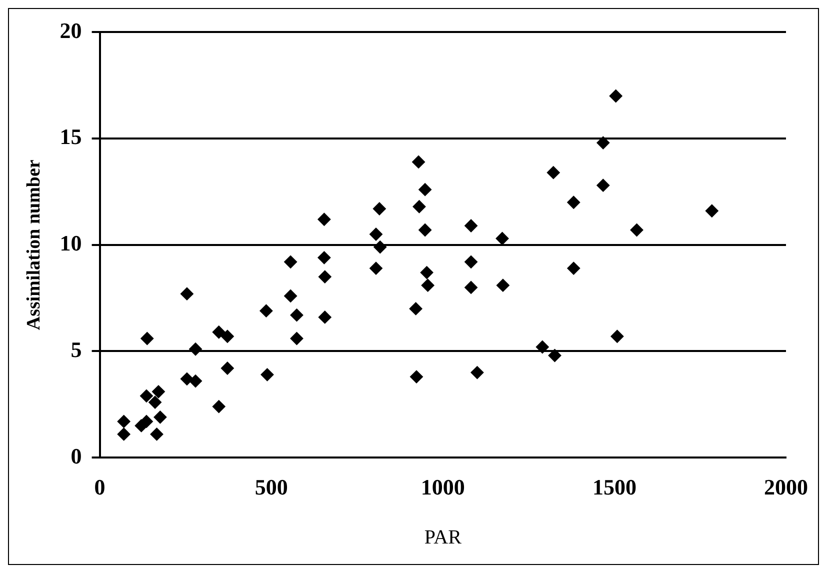 The image size is (827, 573). Describe the element at coordinates (443, 537) in the screenshot. I see `x-axis-title: PAR` at that location.